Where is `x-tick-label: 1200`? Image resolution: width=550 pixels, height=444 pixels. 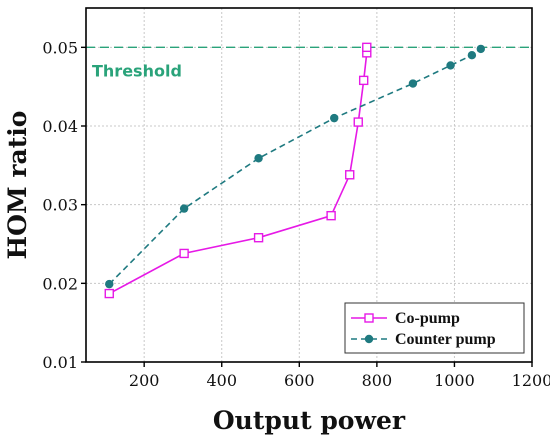 x-tick-label: 1200 is located at coordinates (531, 380).